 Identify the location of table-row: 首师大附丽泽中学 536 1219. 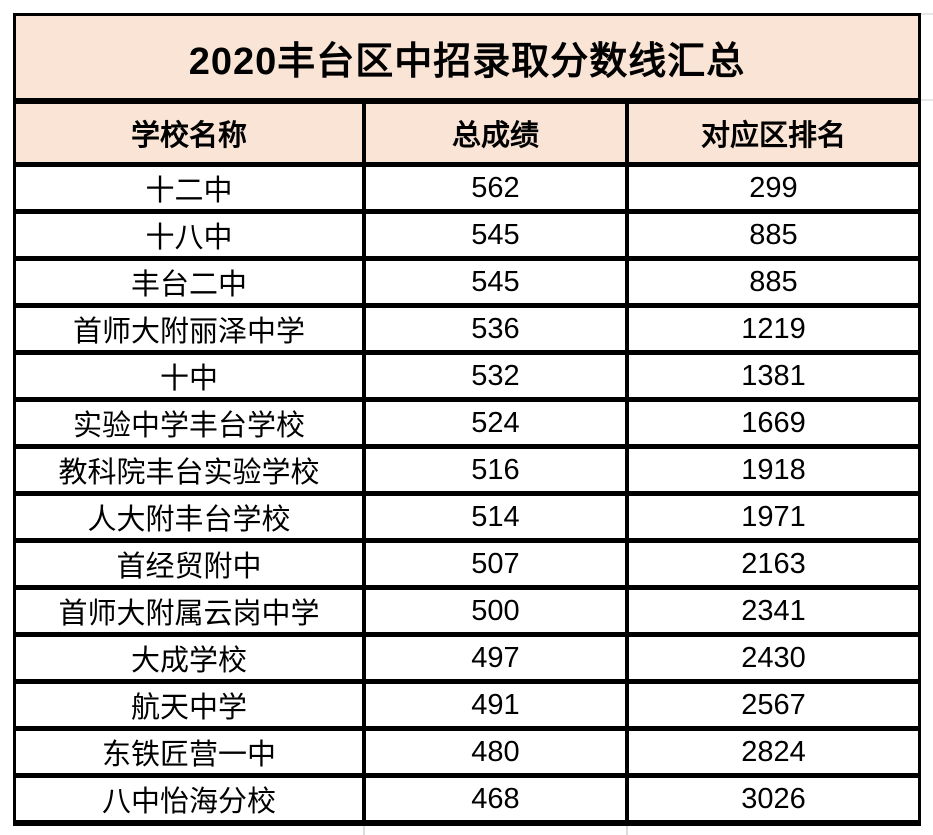
(467, 331).